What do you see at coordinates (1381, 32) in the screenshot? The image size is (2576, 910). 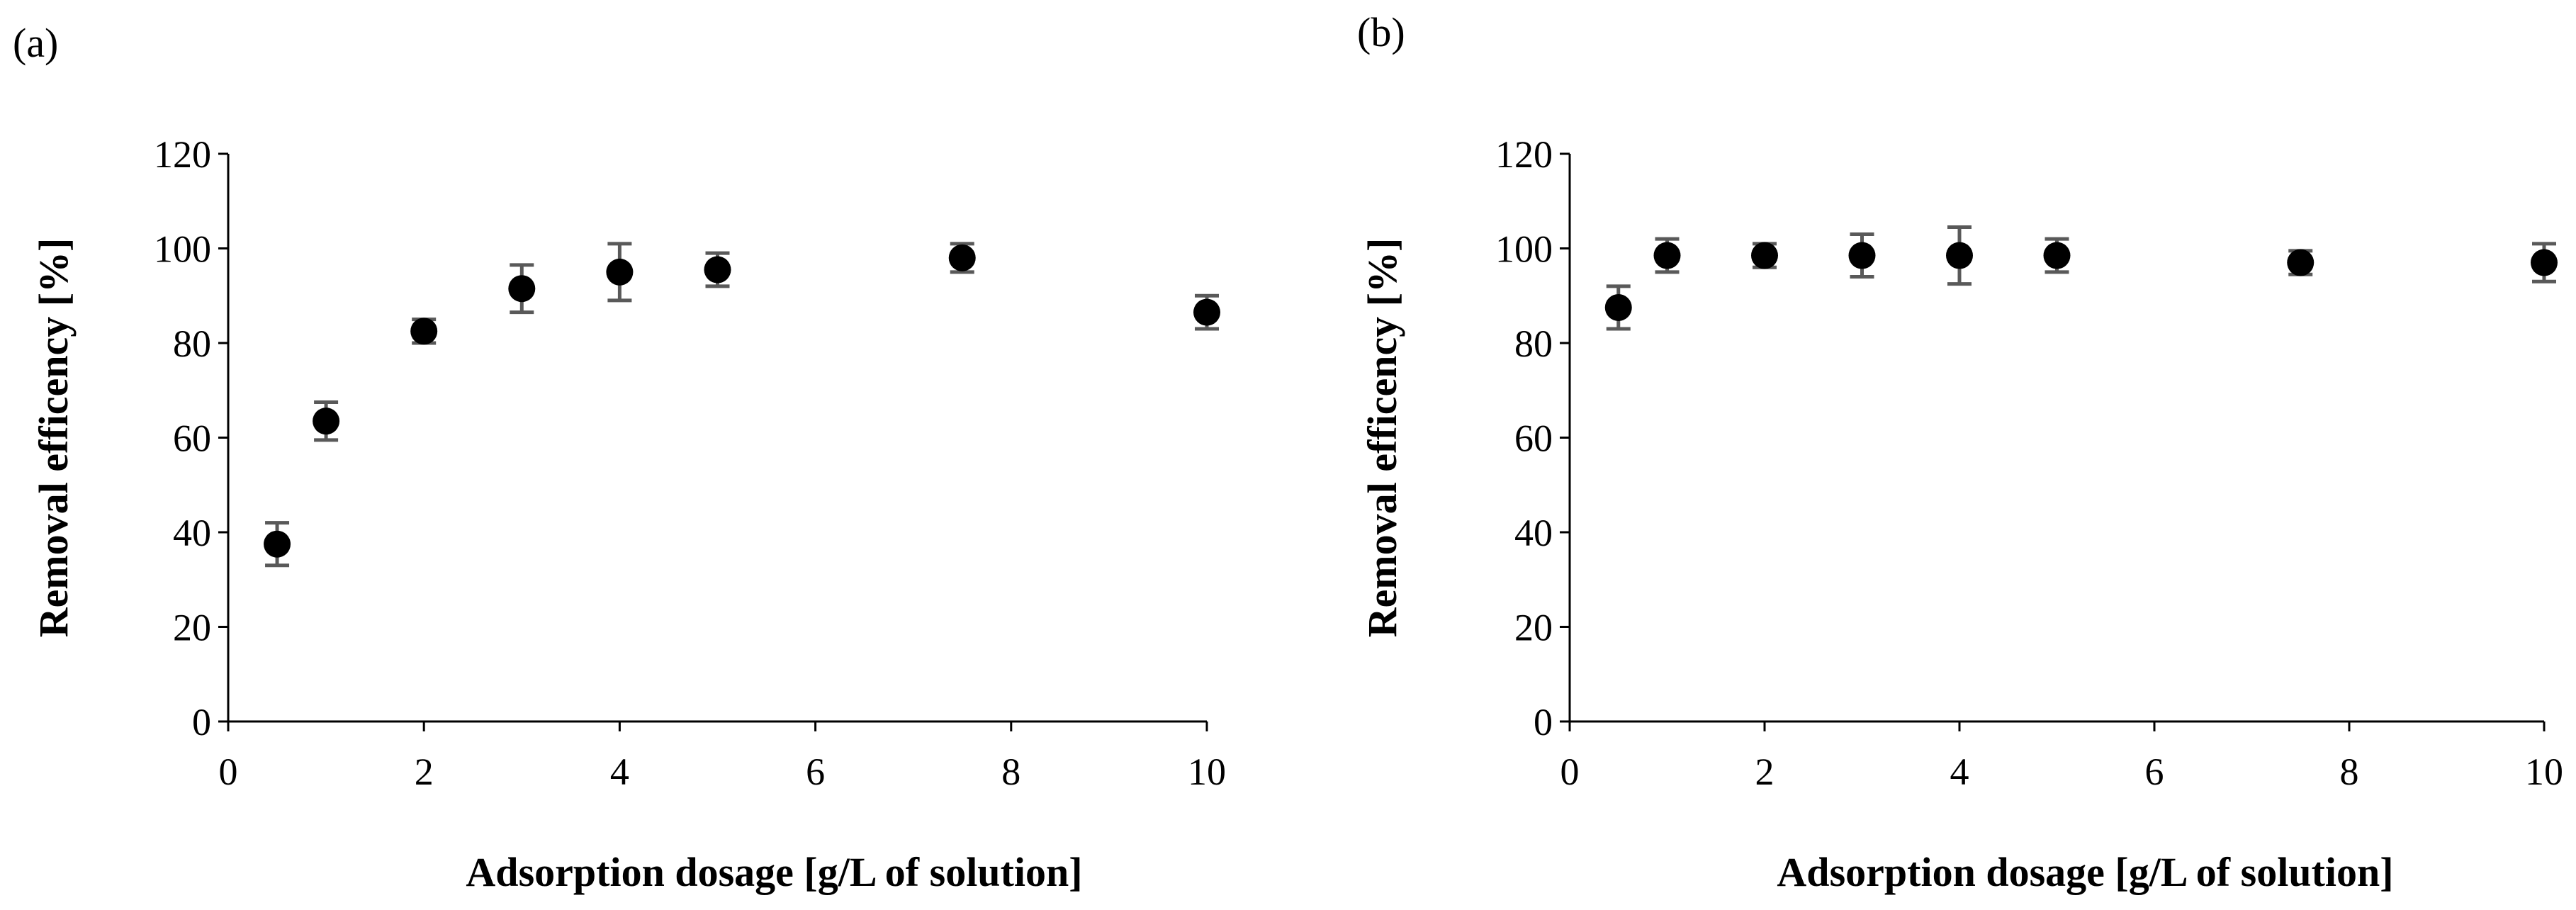 I see `panel-label: (b)` at bounding box center [1381, 32].